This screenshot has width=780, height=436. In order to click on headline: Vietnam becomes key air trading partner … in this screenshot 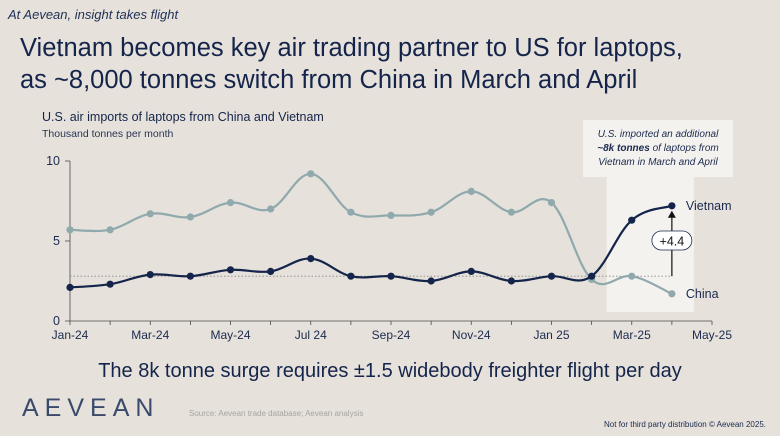, I will do `click(395, 64)`.